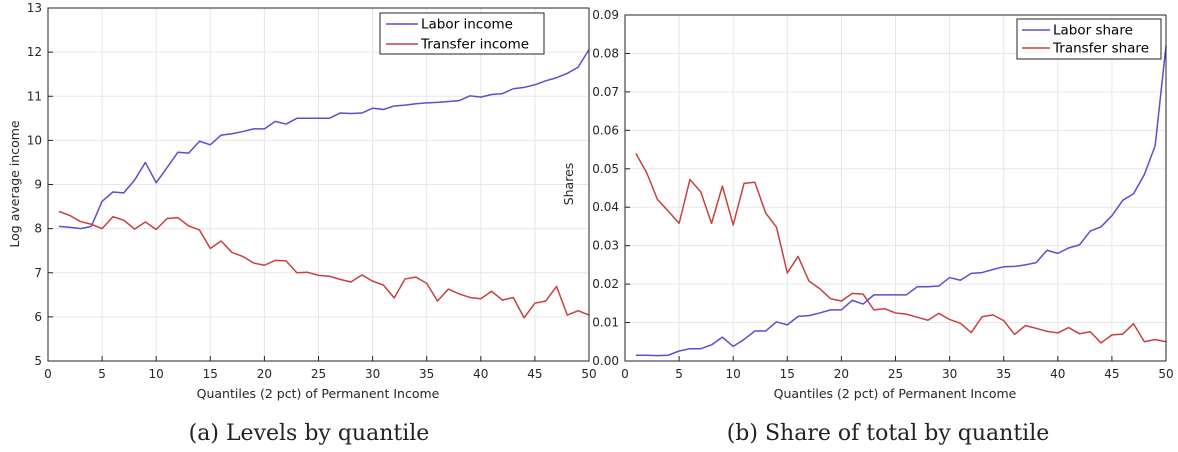 Image resolution: width=1178 pixels, height=452 pixels. What do you see at coordinates (605, 15) in the screenshot?
I see `y-tick-label: 0.09` at bounding box center [605, 15].